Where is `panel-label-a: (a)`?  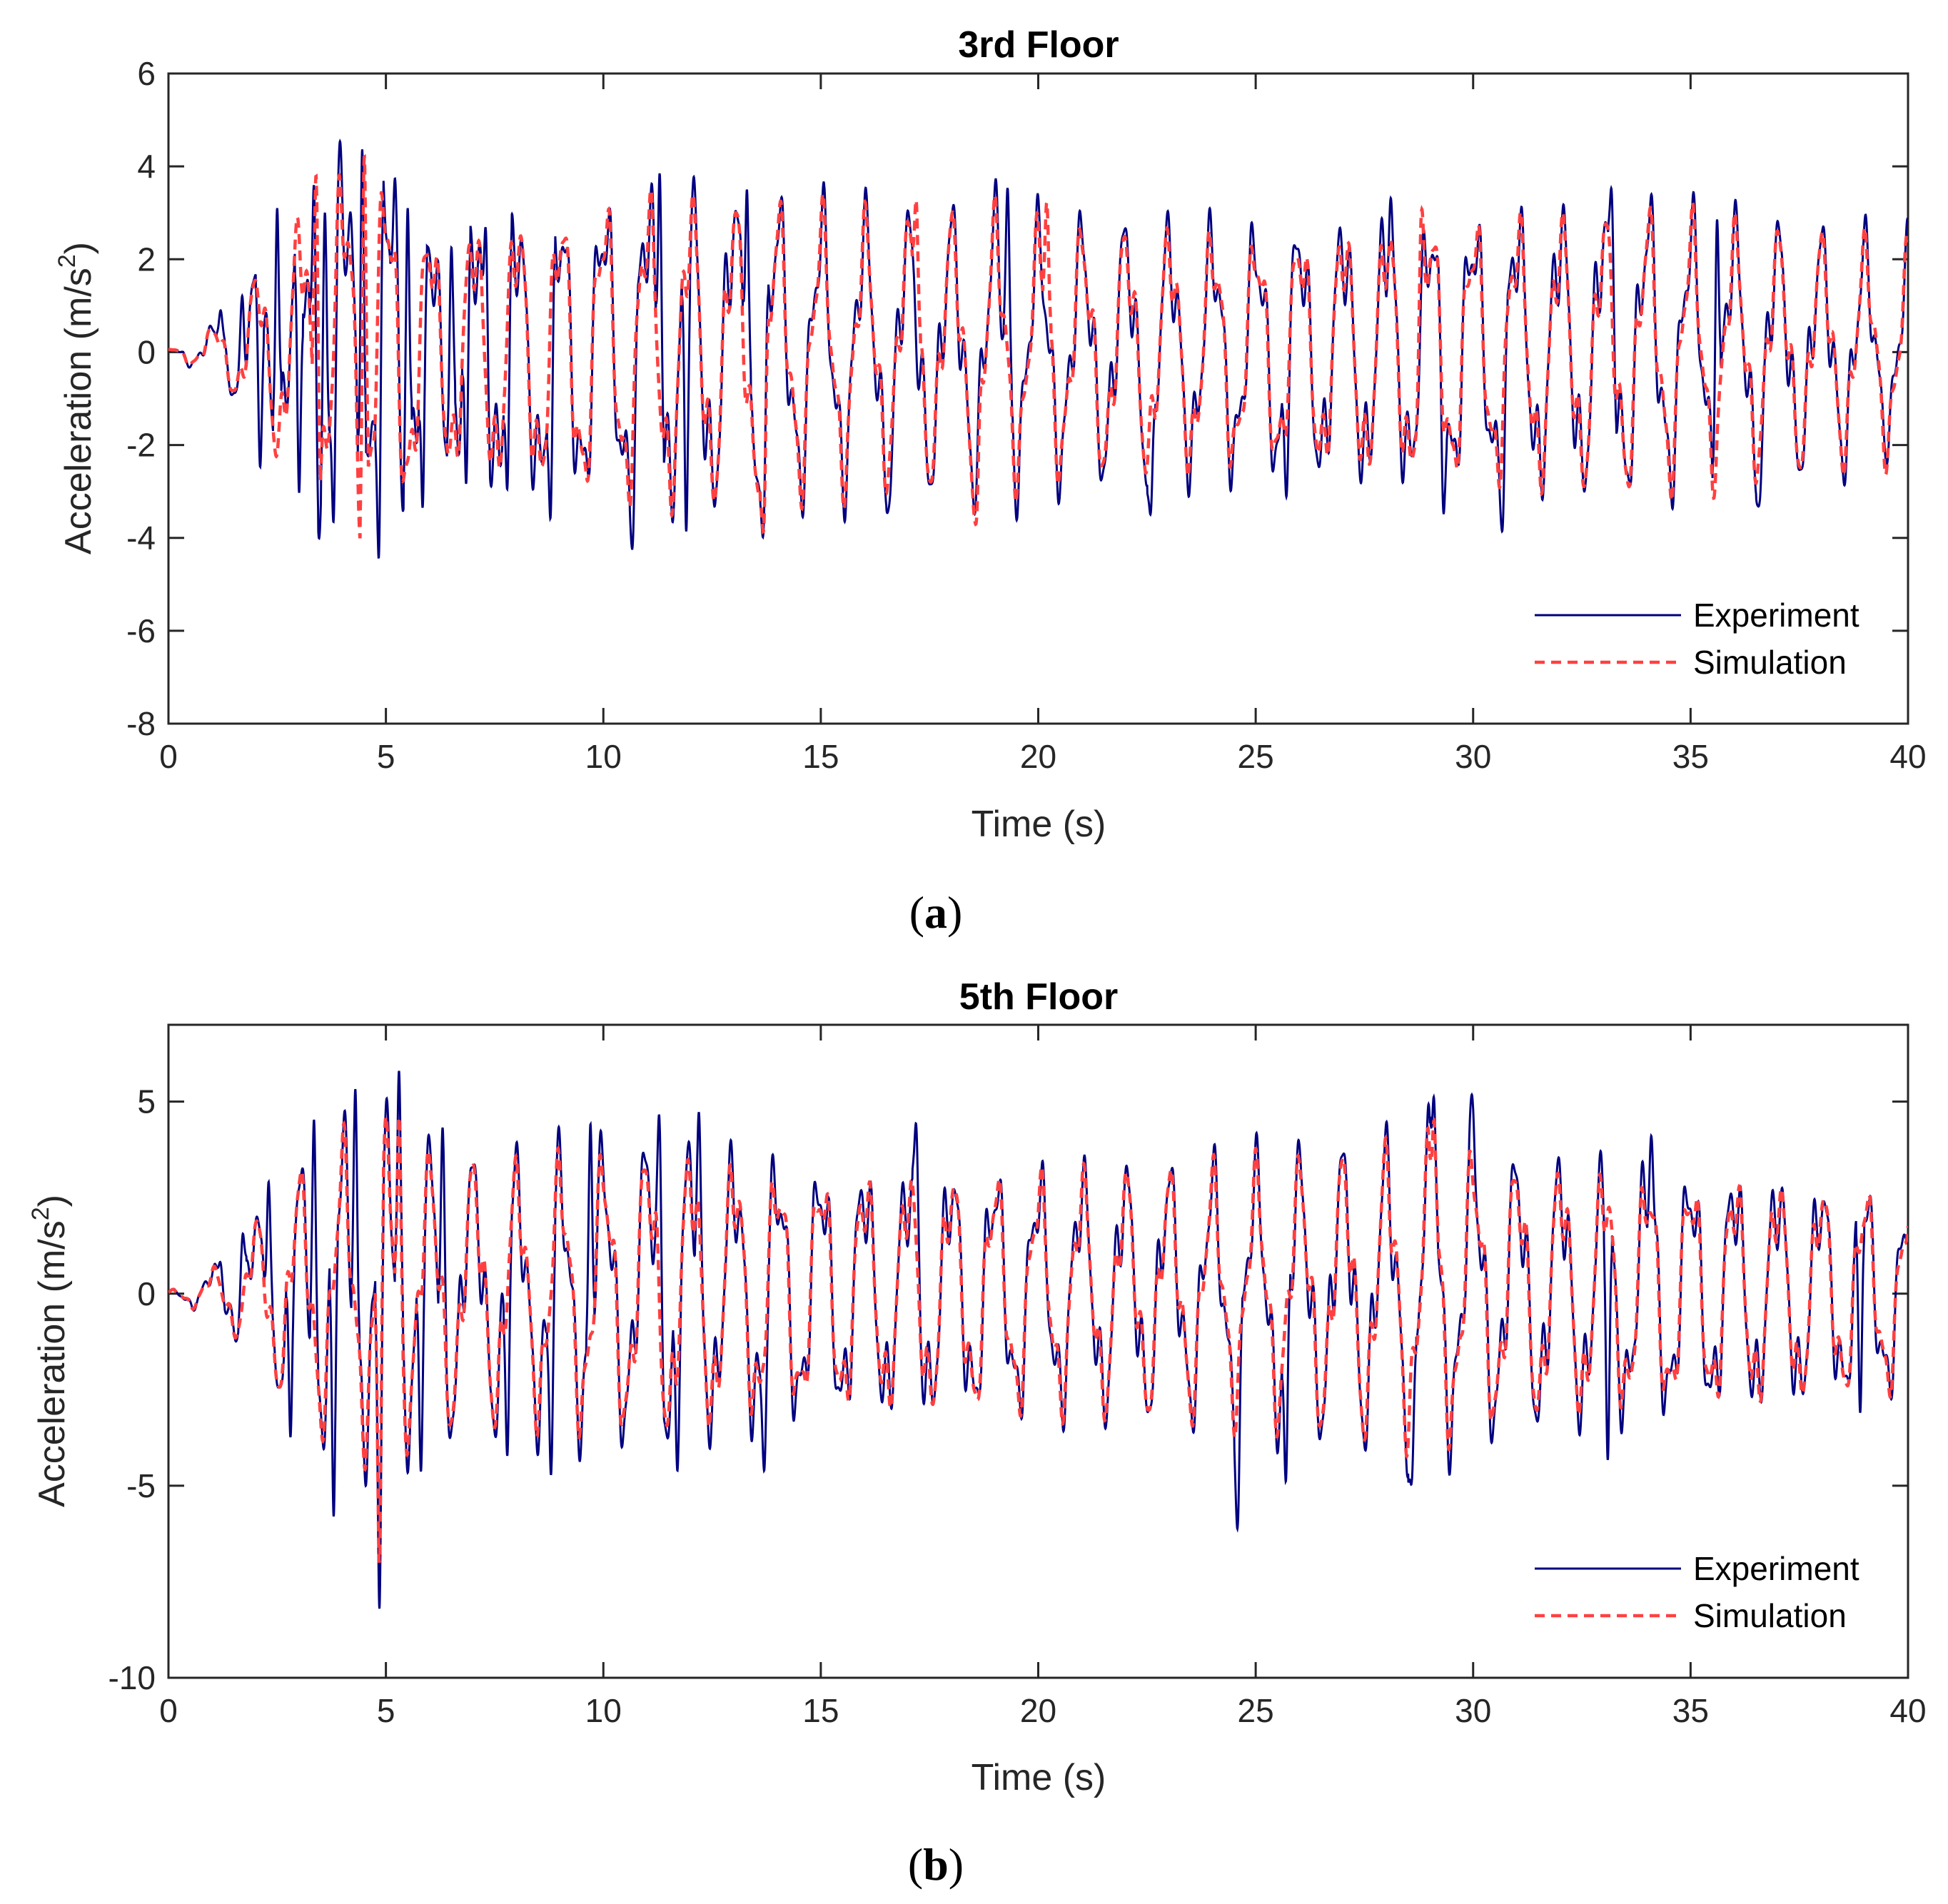 panel-label-a: (a) is located at coordinates (936, 912).